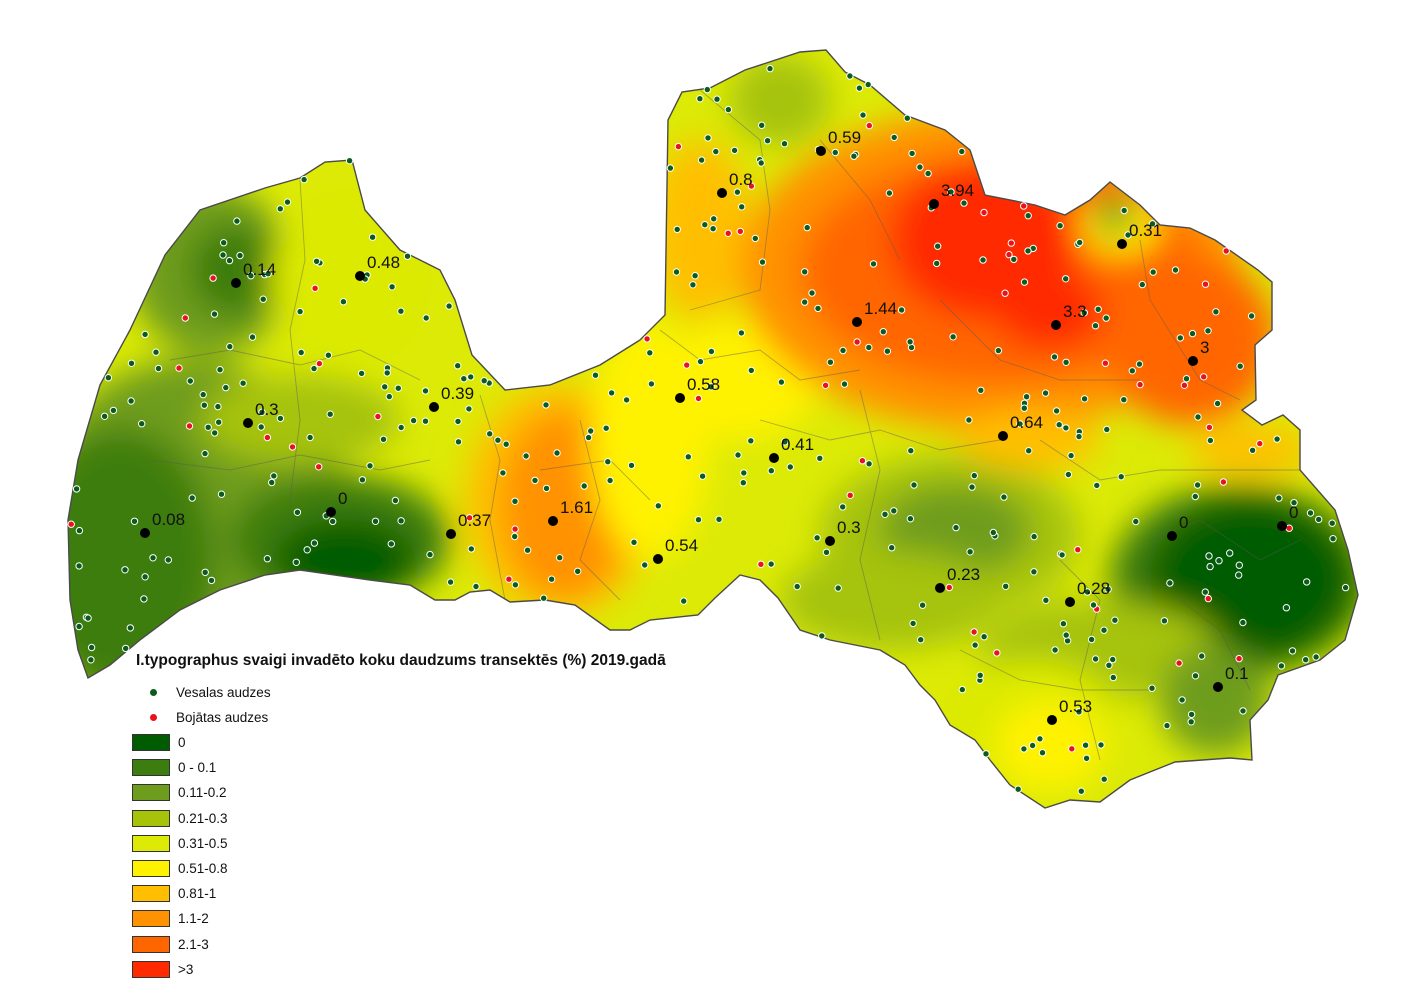 This screenshot has width=1424, height=1007. I want to click on legend-class-label: 2.1-3, so click(193, 944).